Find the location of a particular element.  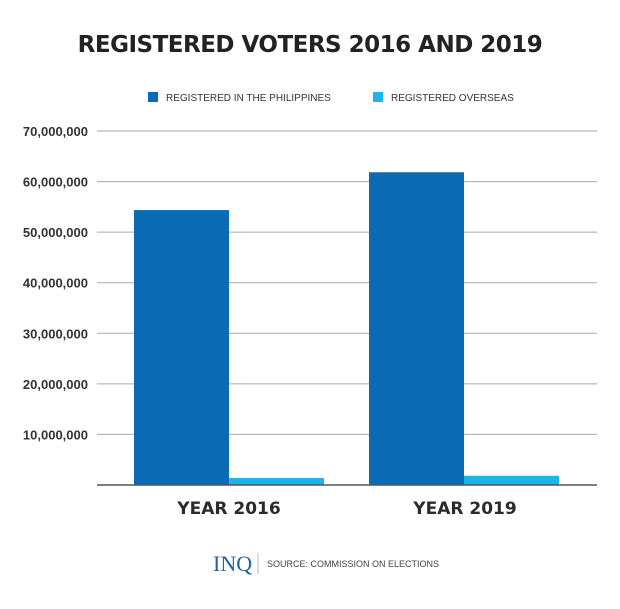

bar-philippines-year-2019 is located at coordinates (416, 328).